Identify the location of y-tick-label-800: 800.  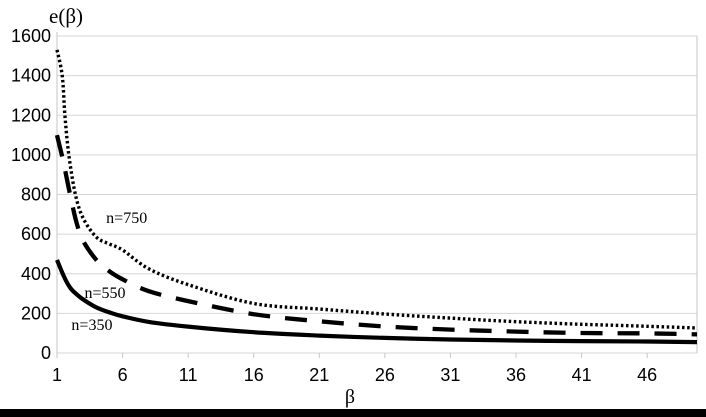
(36, 195).